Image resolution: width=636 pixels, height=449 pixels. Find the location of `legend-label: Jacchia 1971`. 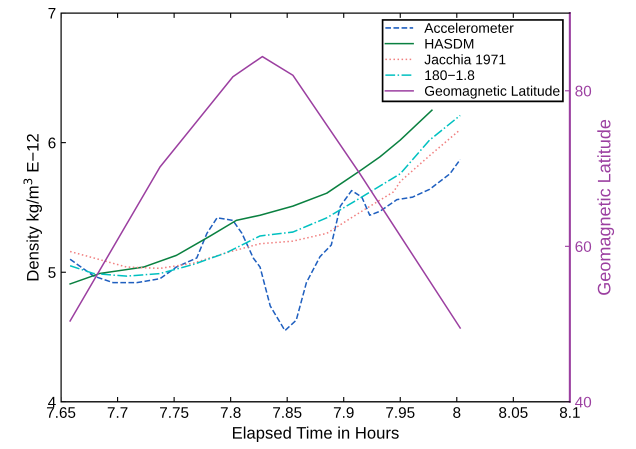

legend-label: Jacchia 1971 is located at coordinates (465, 59).